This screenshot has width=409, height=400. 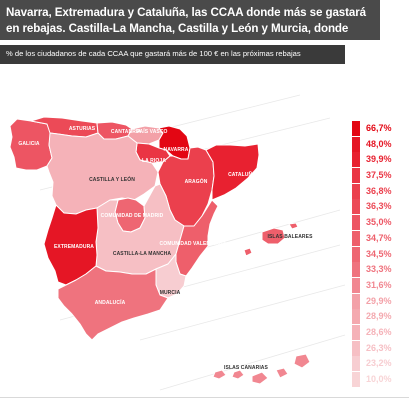 What do you see at coordinates (379, 143) in the screenshot?
I see `legend-label: 48,0%` at bounding box center [379, 143].